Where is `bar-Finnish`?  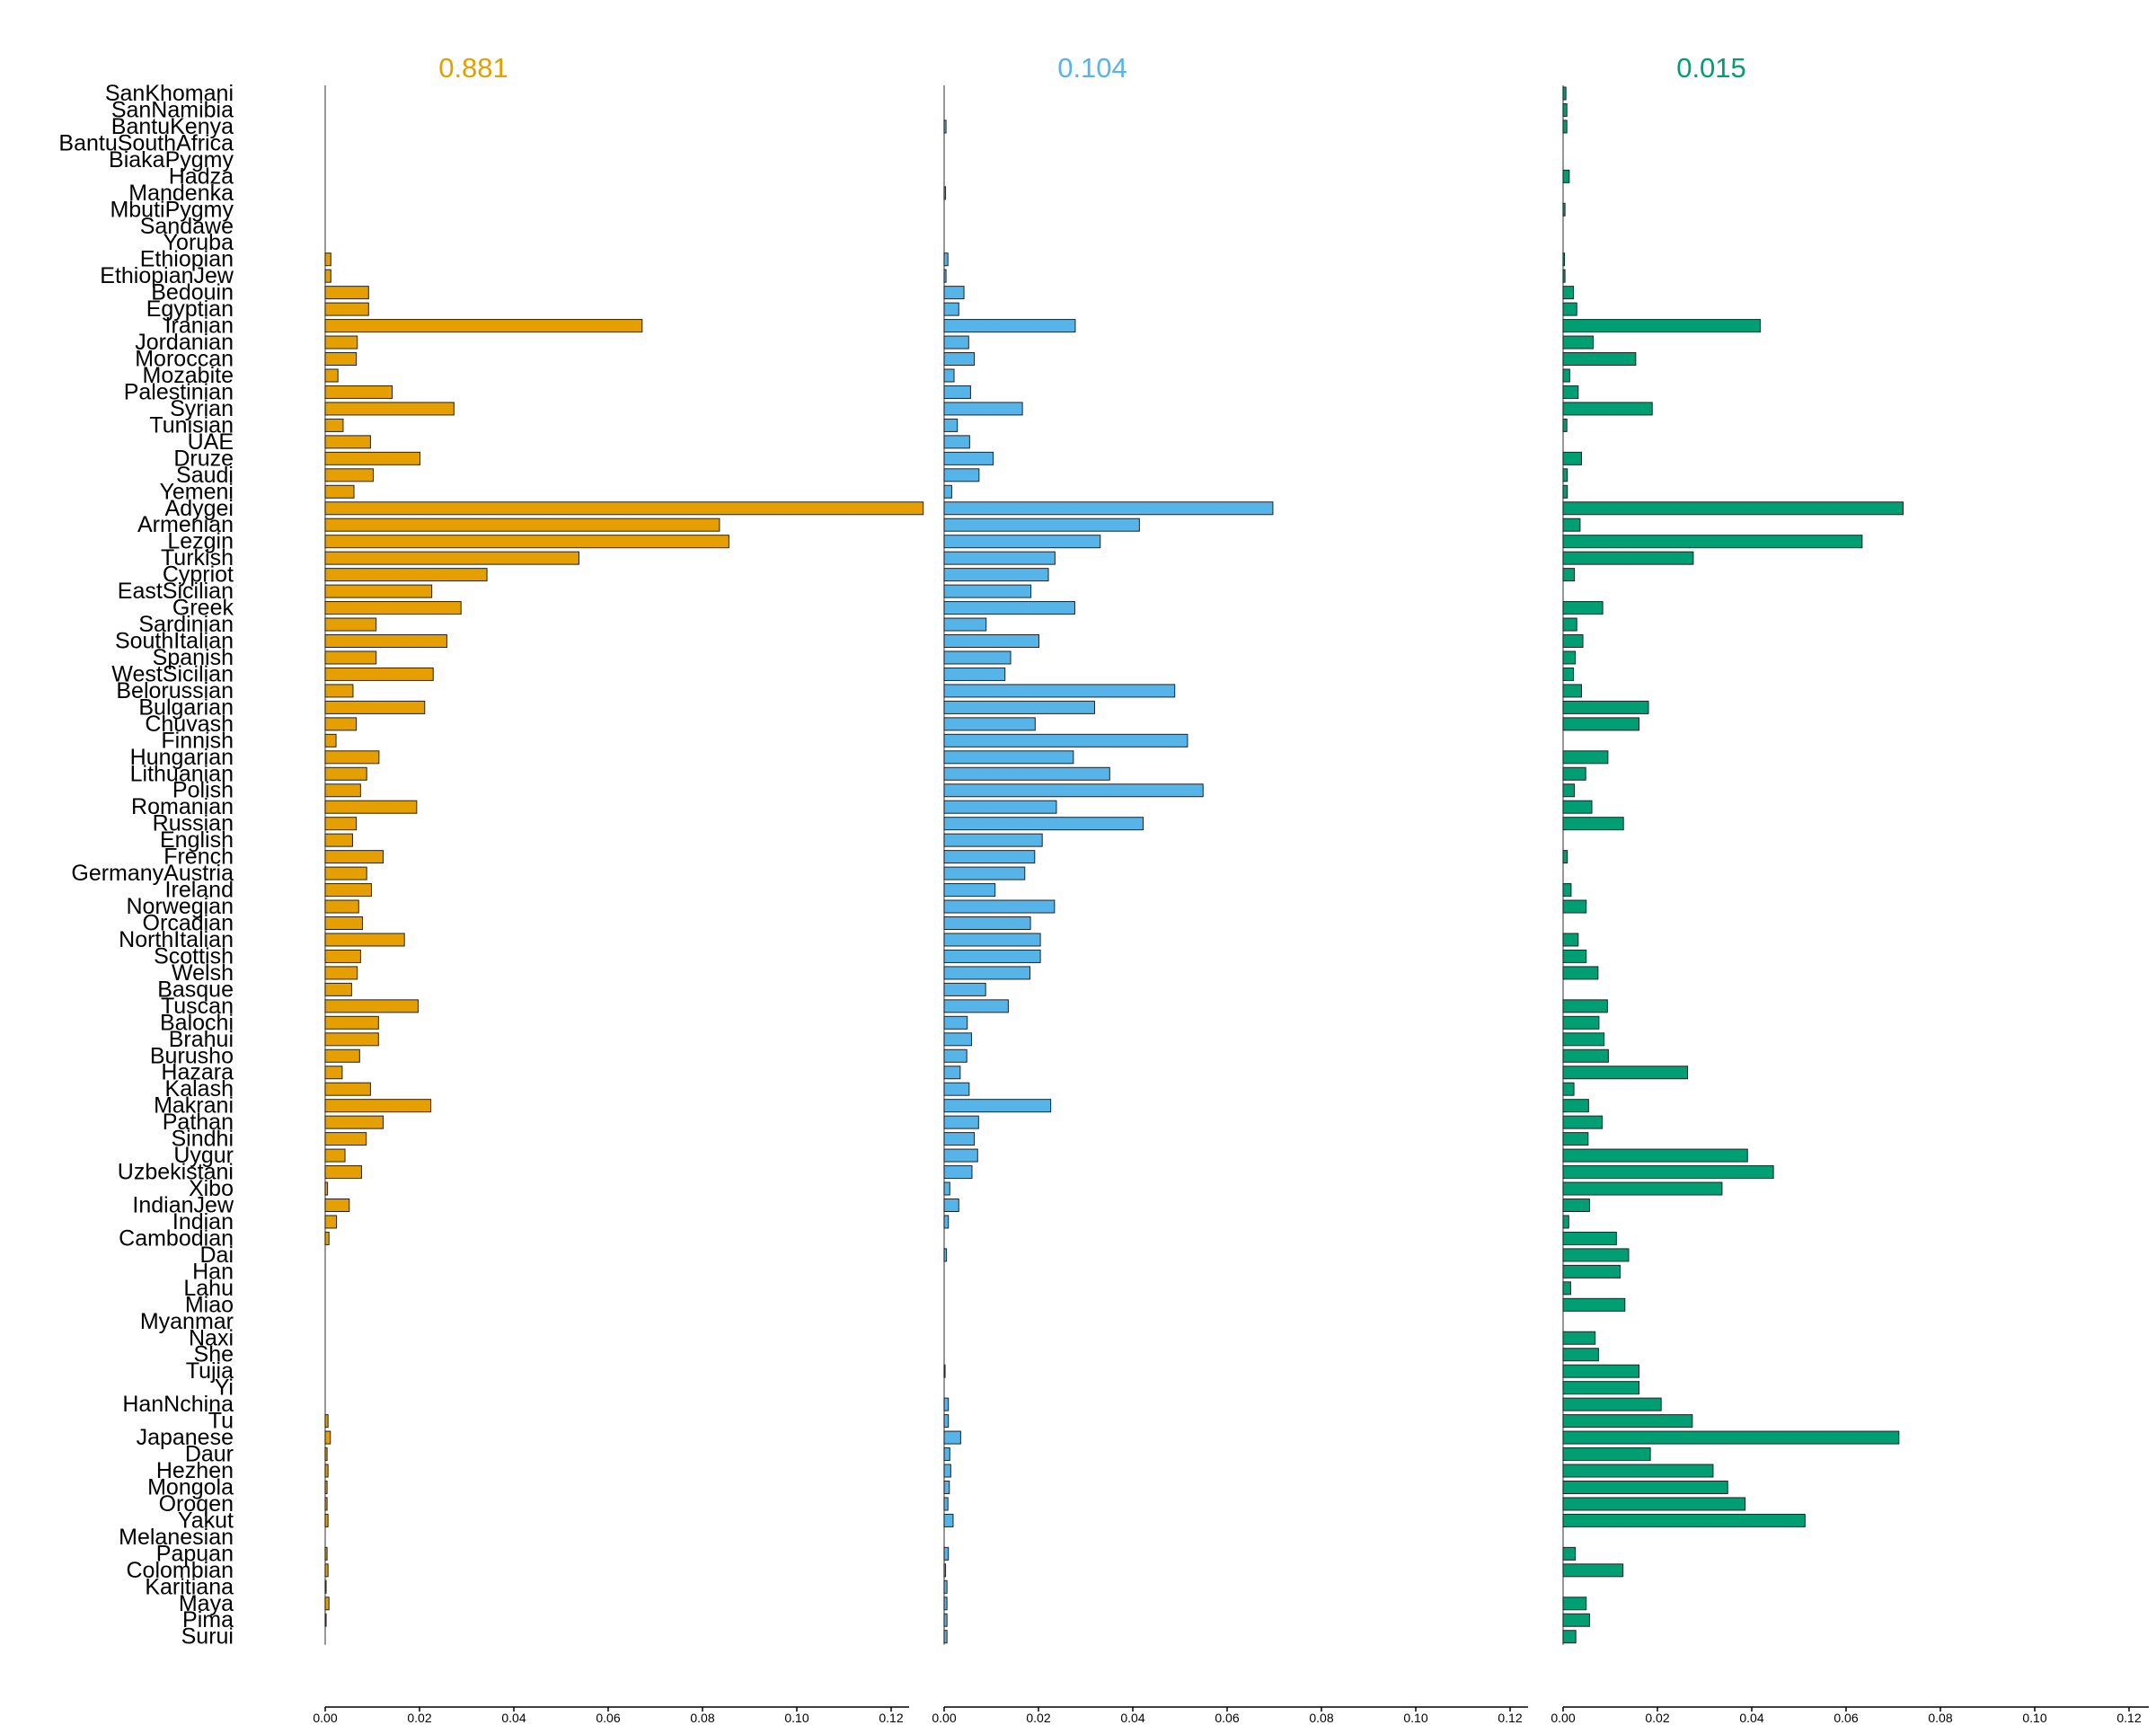 bar-Finnish is located at coordinates (331, 740).